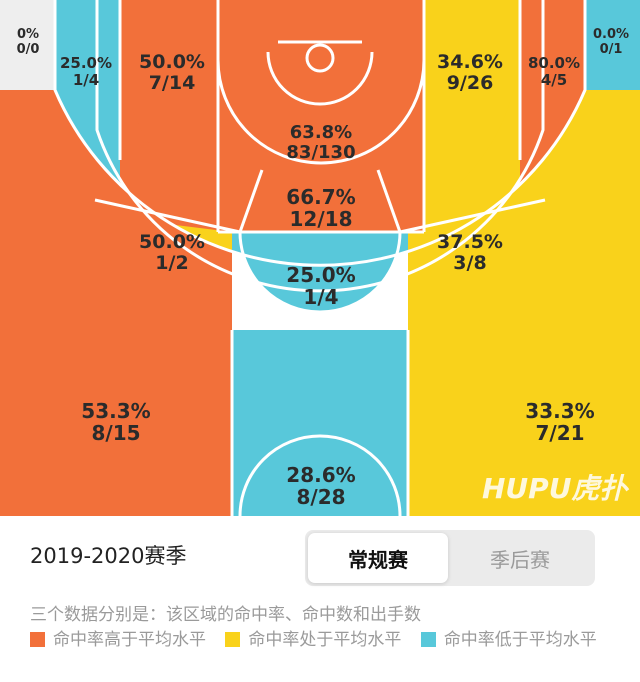  I want to click on zone-pct-top-3: 28.6%, so click(320, 475).